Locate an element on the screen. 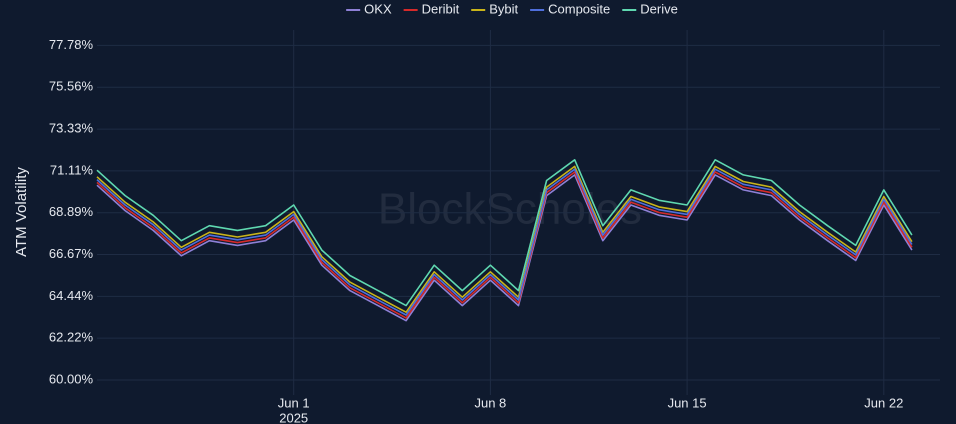  legend-label: Deribit is located at coordinates (441, 8).